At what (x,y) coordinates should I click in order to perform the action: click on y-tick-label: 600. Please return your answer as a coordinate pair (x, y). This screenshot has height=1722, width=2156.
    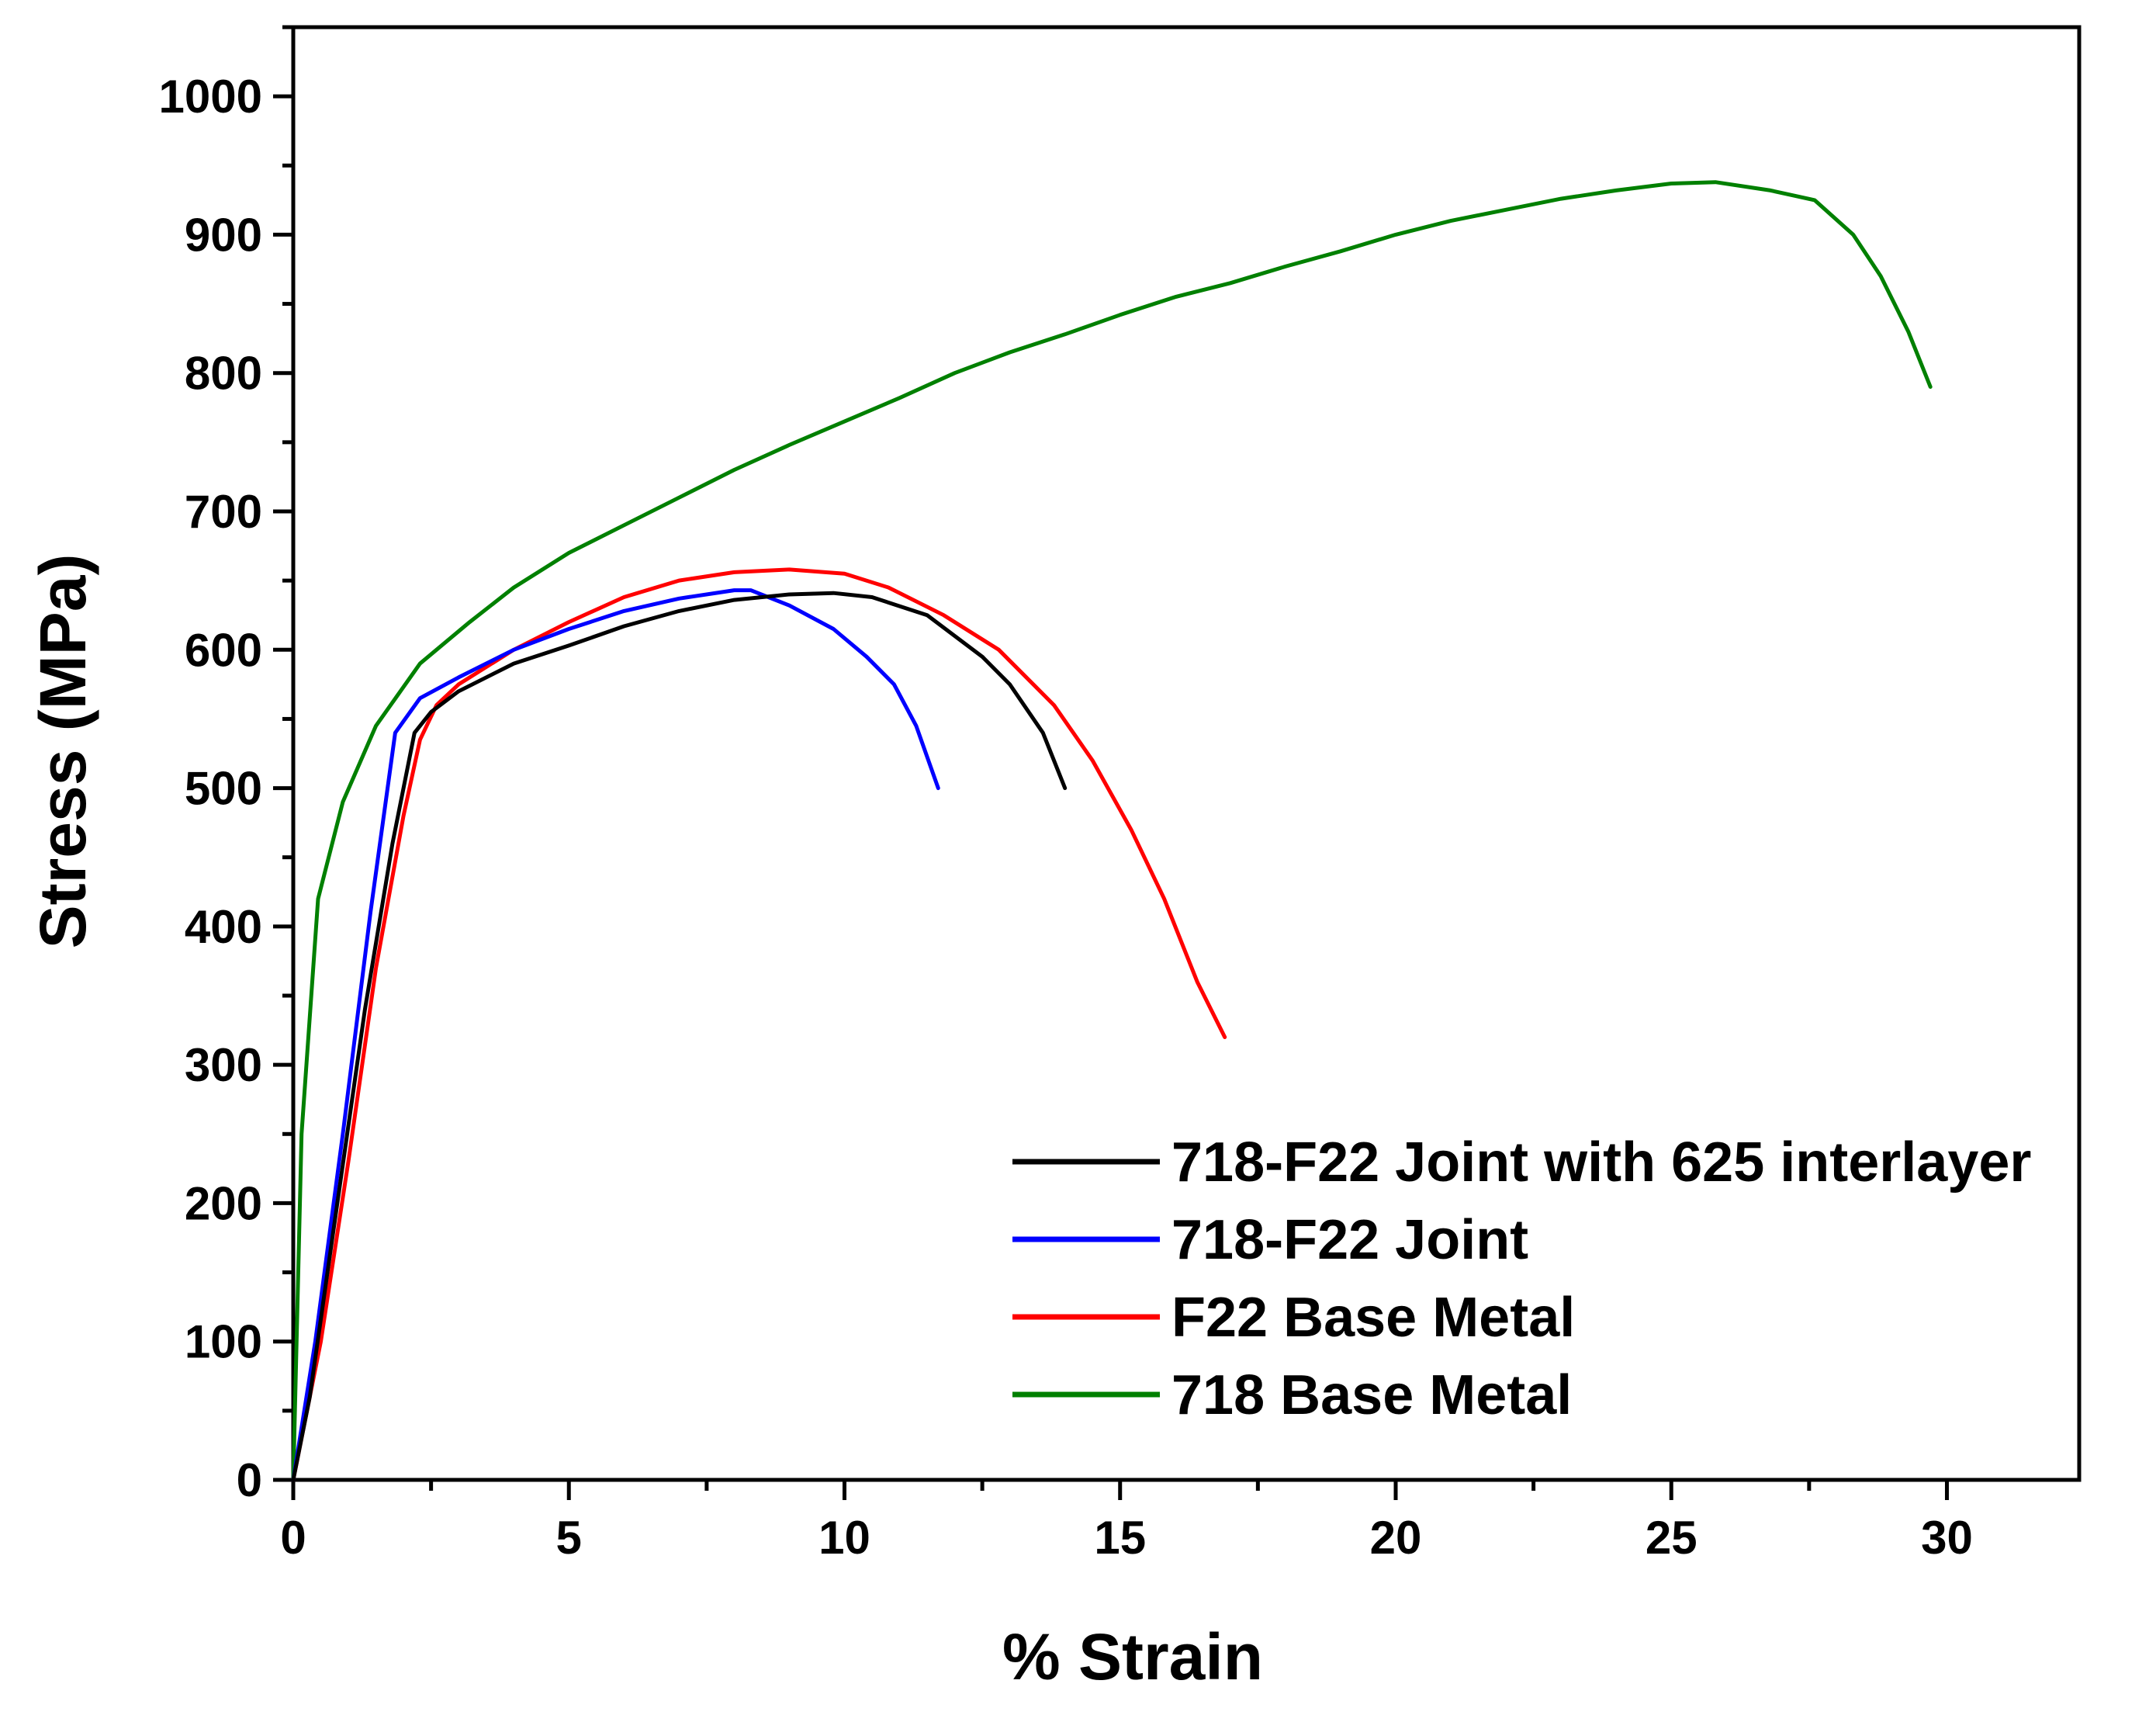
    Looking at the image, I should click on (223, 650).